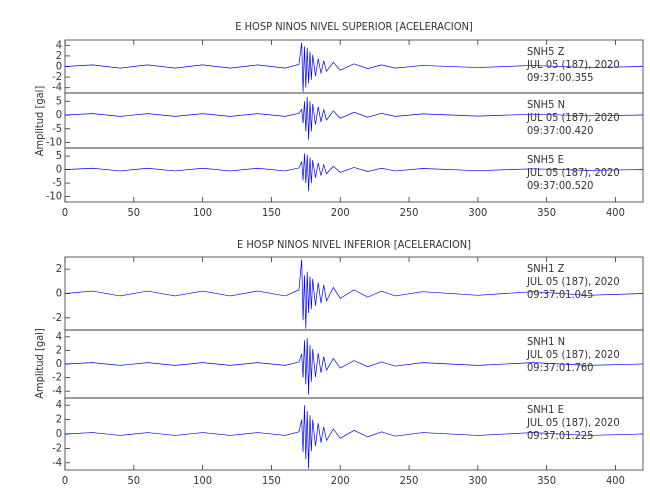 The height and width of the screenshot is (500, 650). Describe the element at coordinates (560, 435) in the screenshot. I see `time-label: 09:37:01.225` at that location.